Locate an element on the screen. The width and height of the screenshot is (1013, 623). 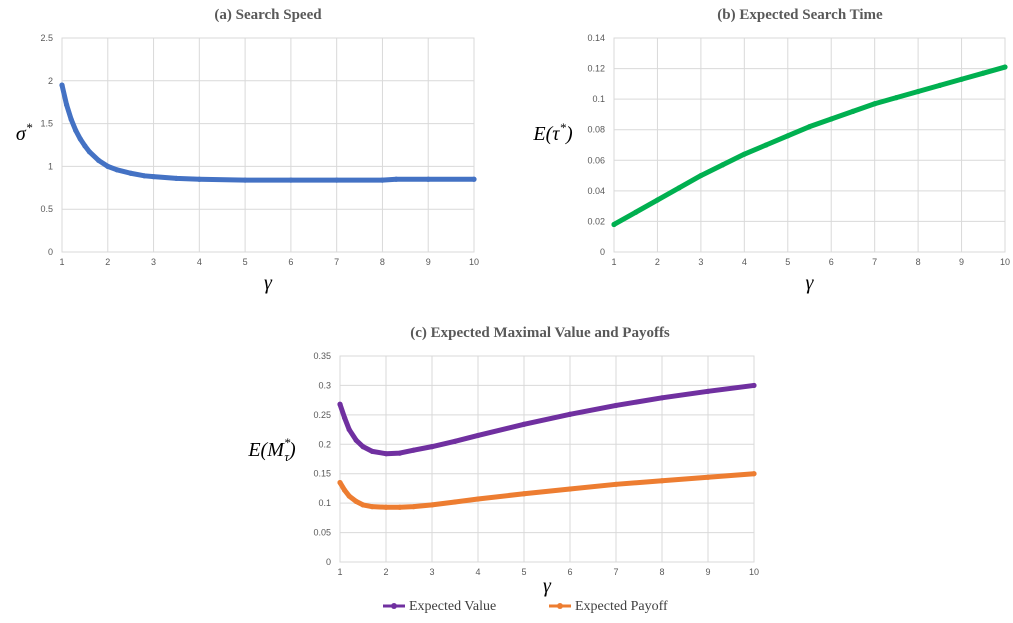
y-tick-label: 2.5 is located at coordinates (46, 38).